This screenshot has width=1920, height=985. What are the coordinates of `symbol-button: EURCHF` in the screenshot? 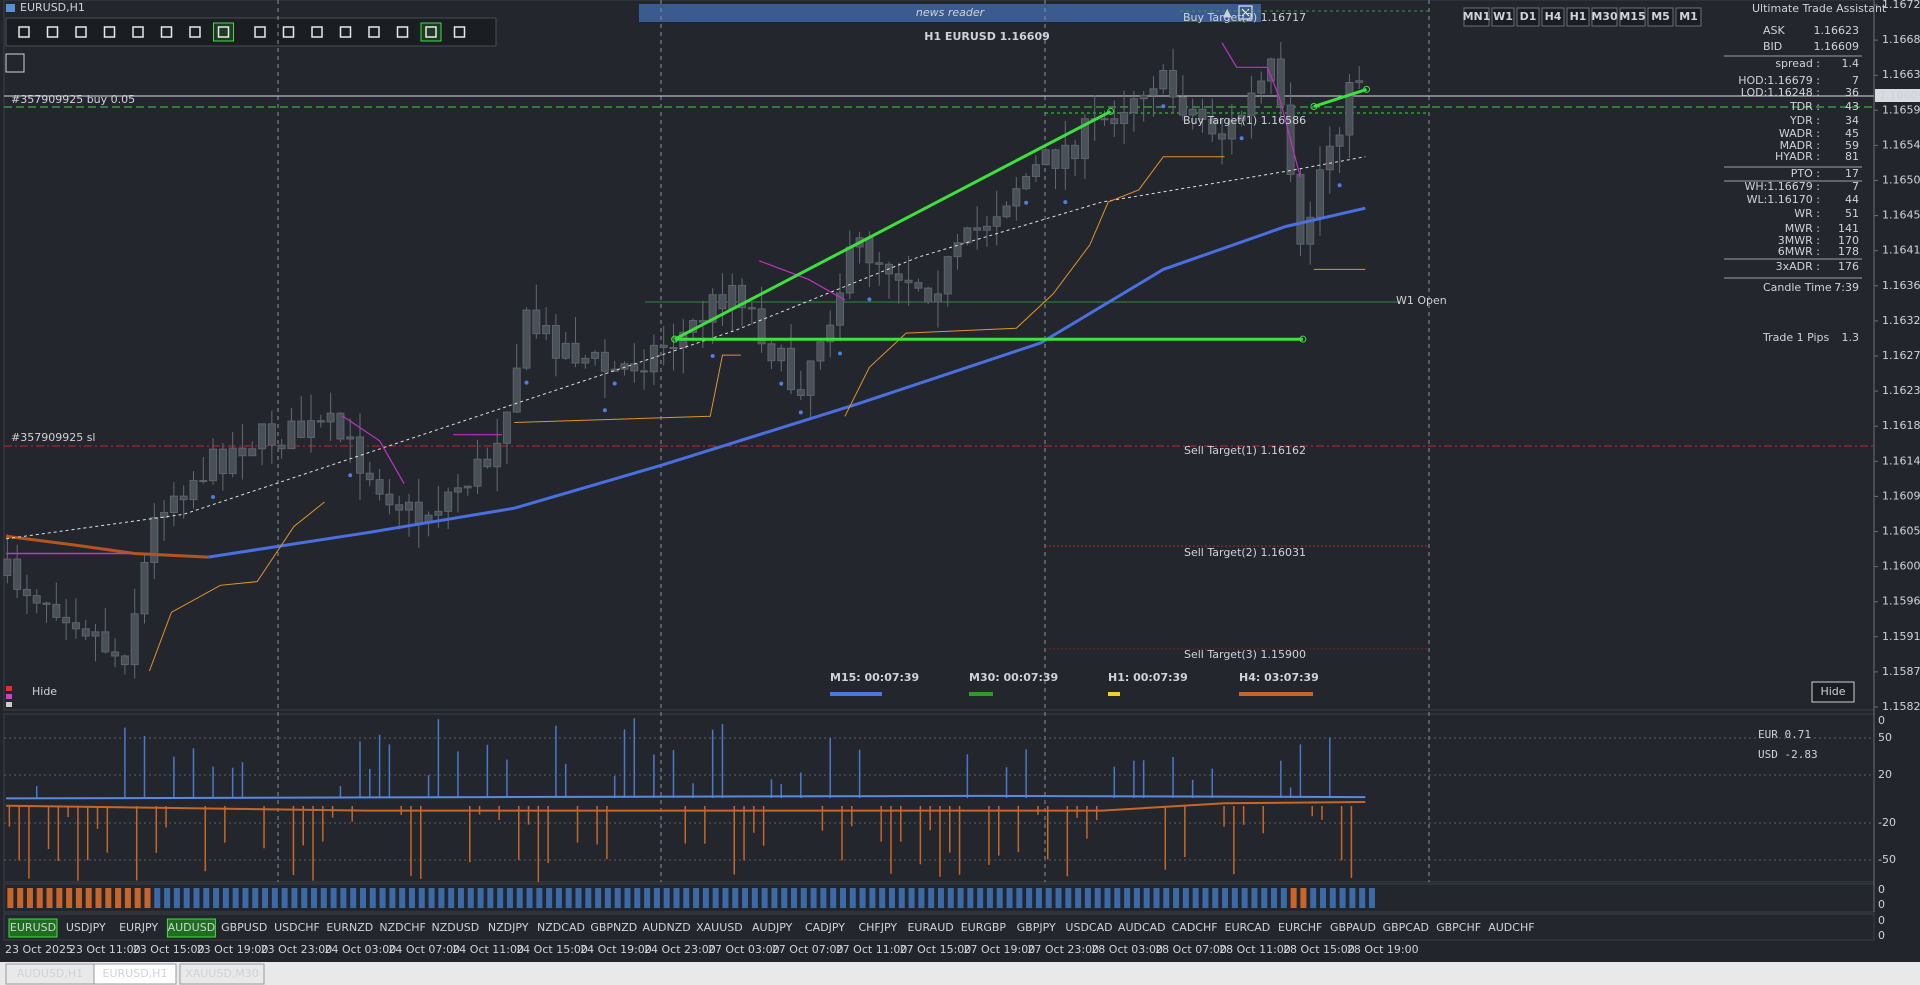 It's located at (1300, 927).